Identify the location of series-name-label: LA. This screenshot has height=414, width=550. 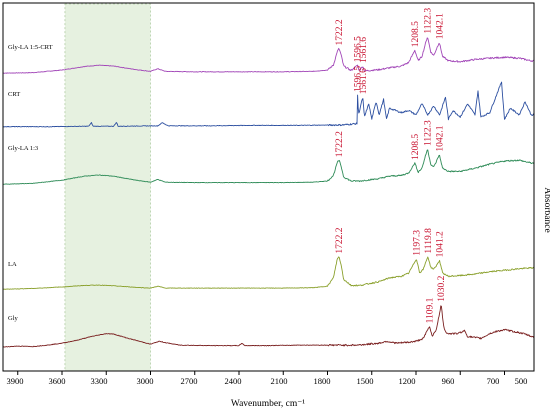
(12, 264).